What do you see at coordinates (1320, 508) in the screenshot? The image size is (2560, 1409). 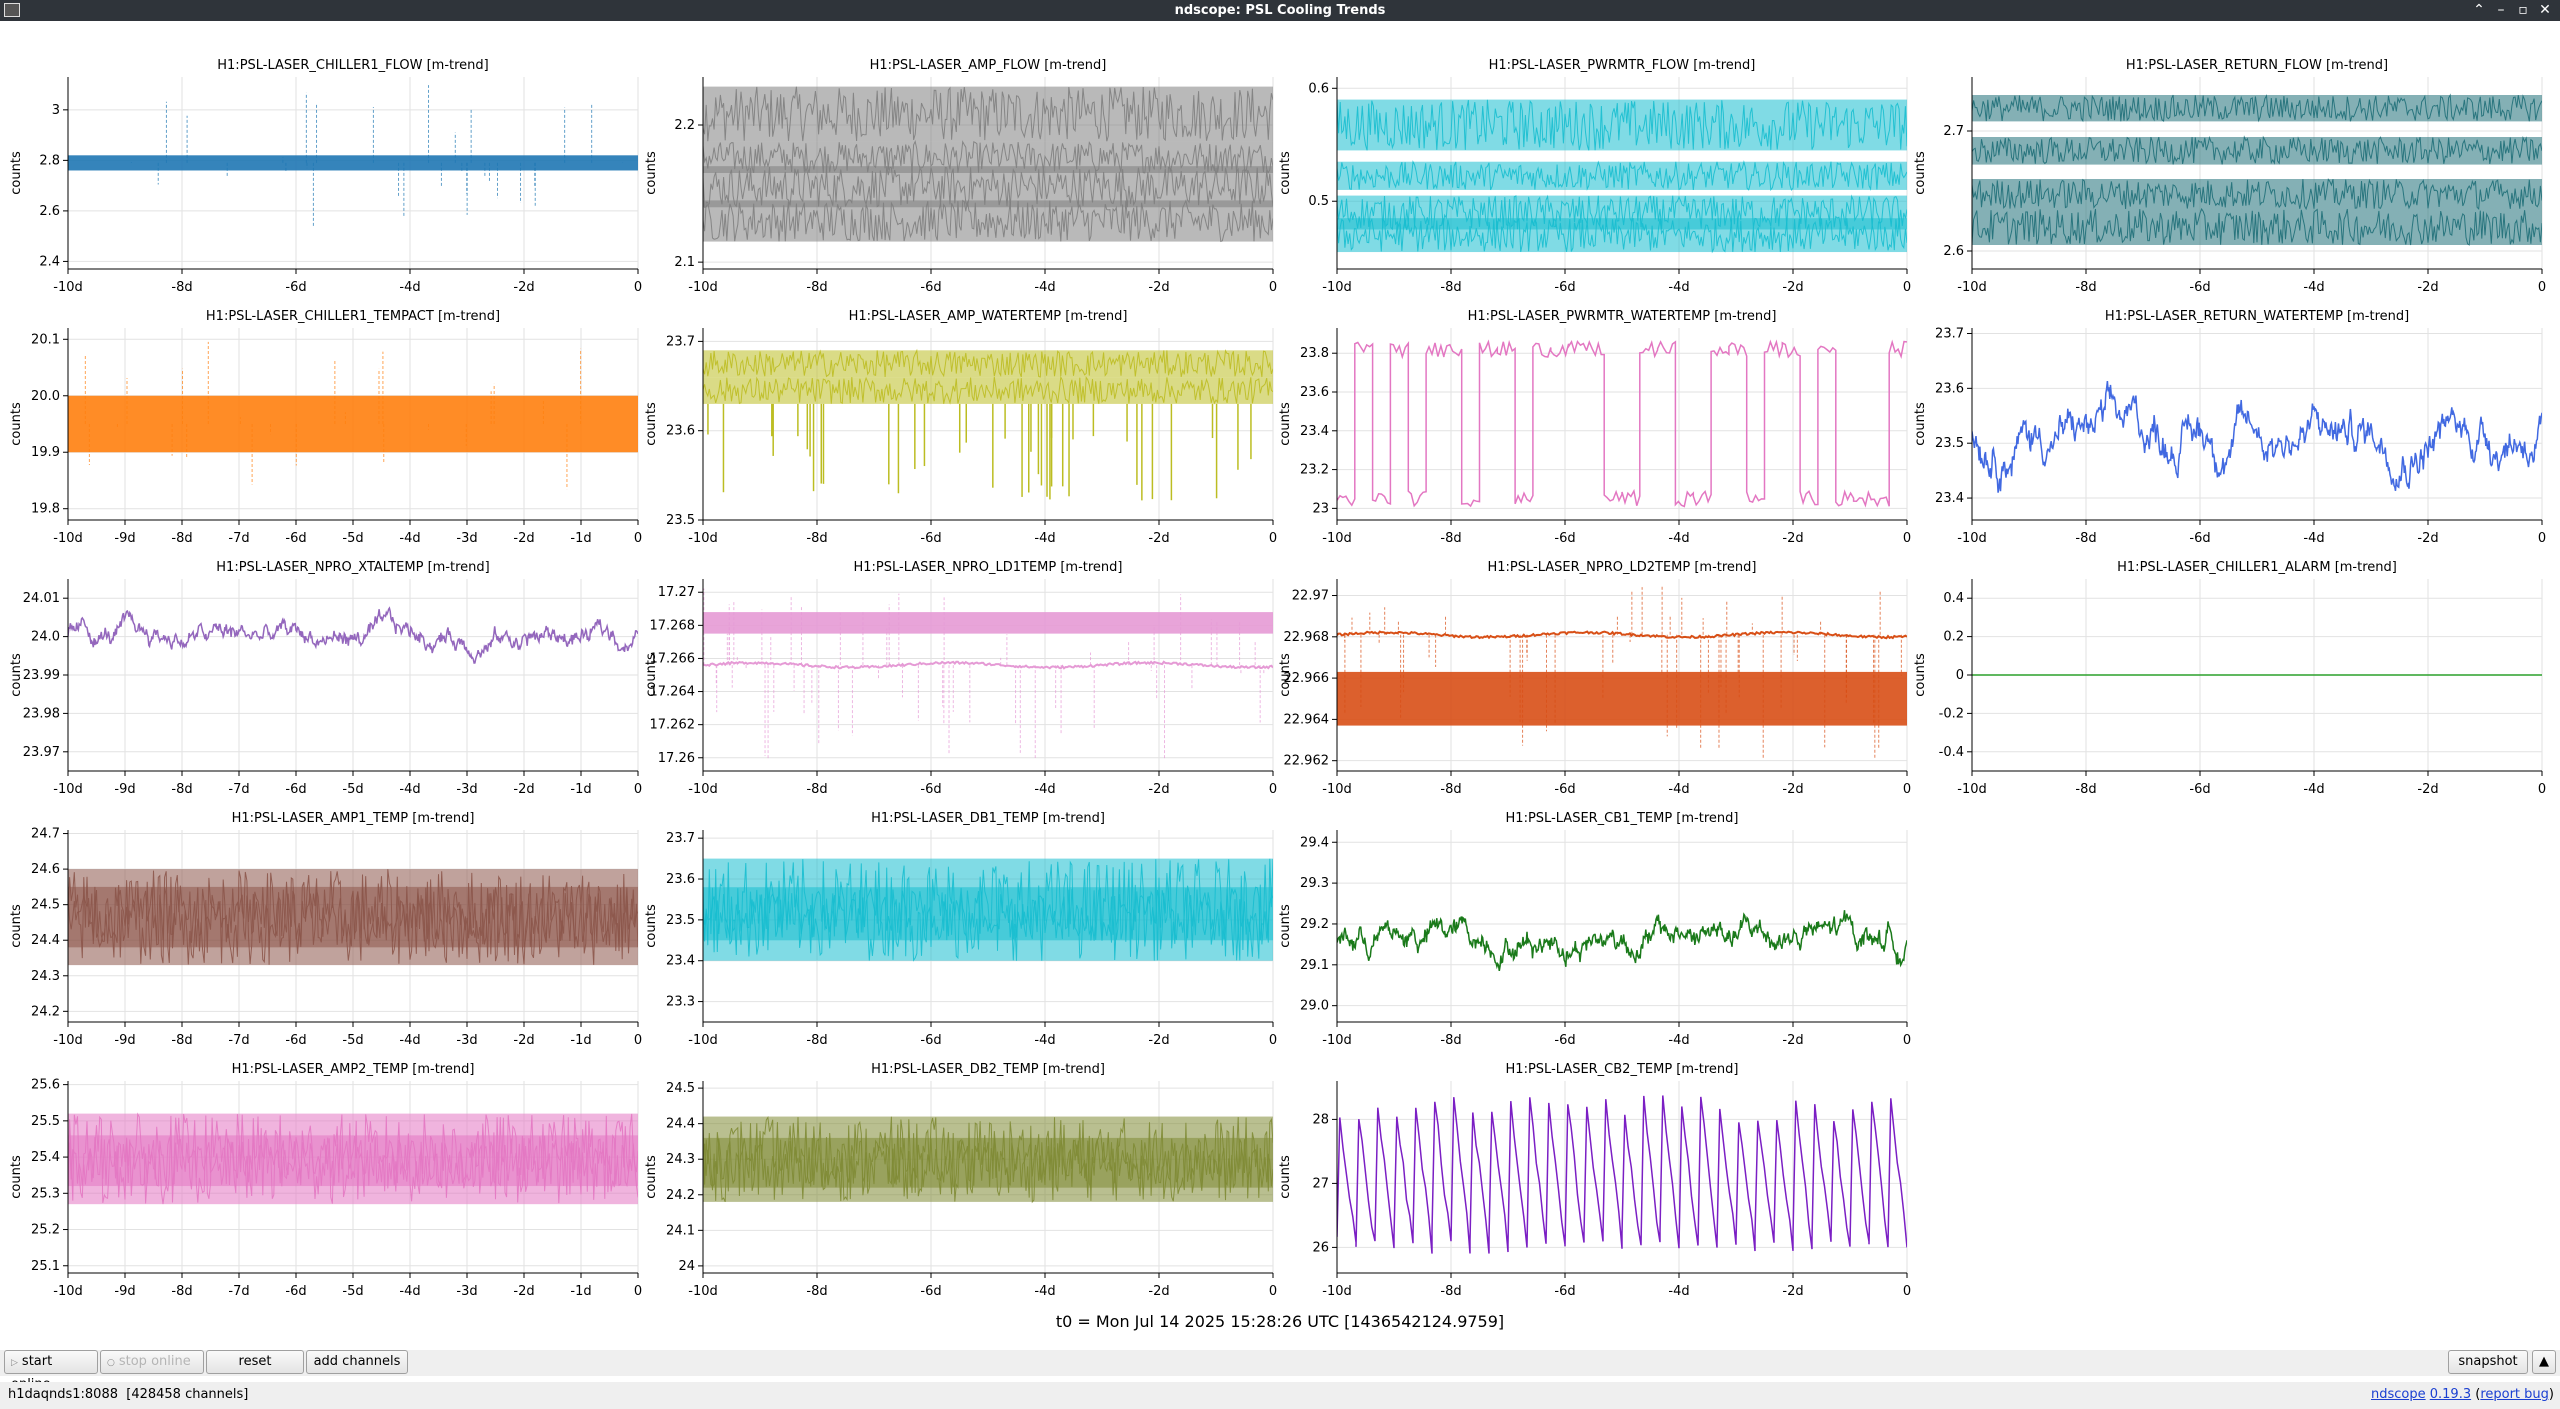 I see `y-tick-label: 23` at bounding box center [1320, 508].